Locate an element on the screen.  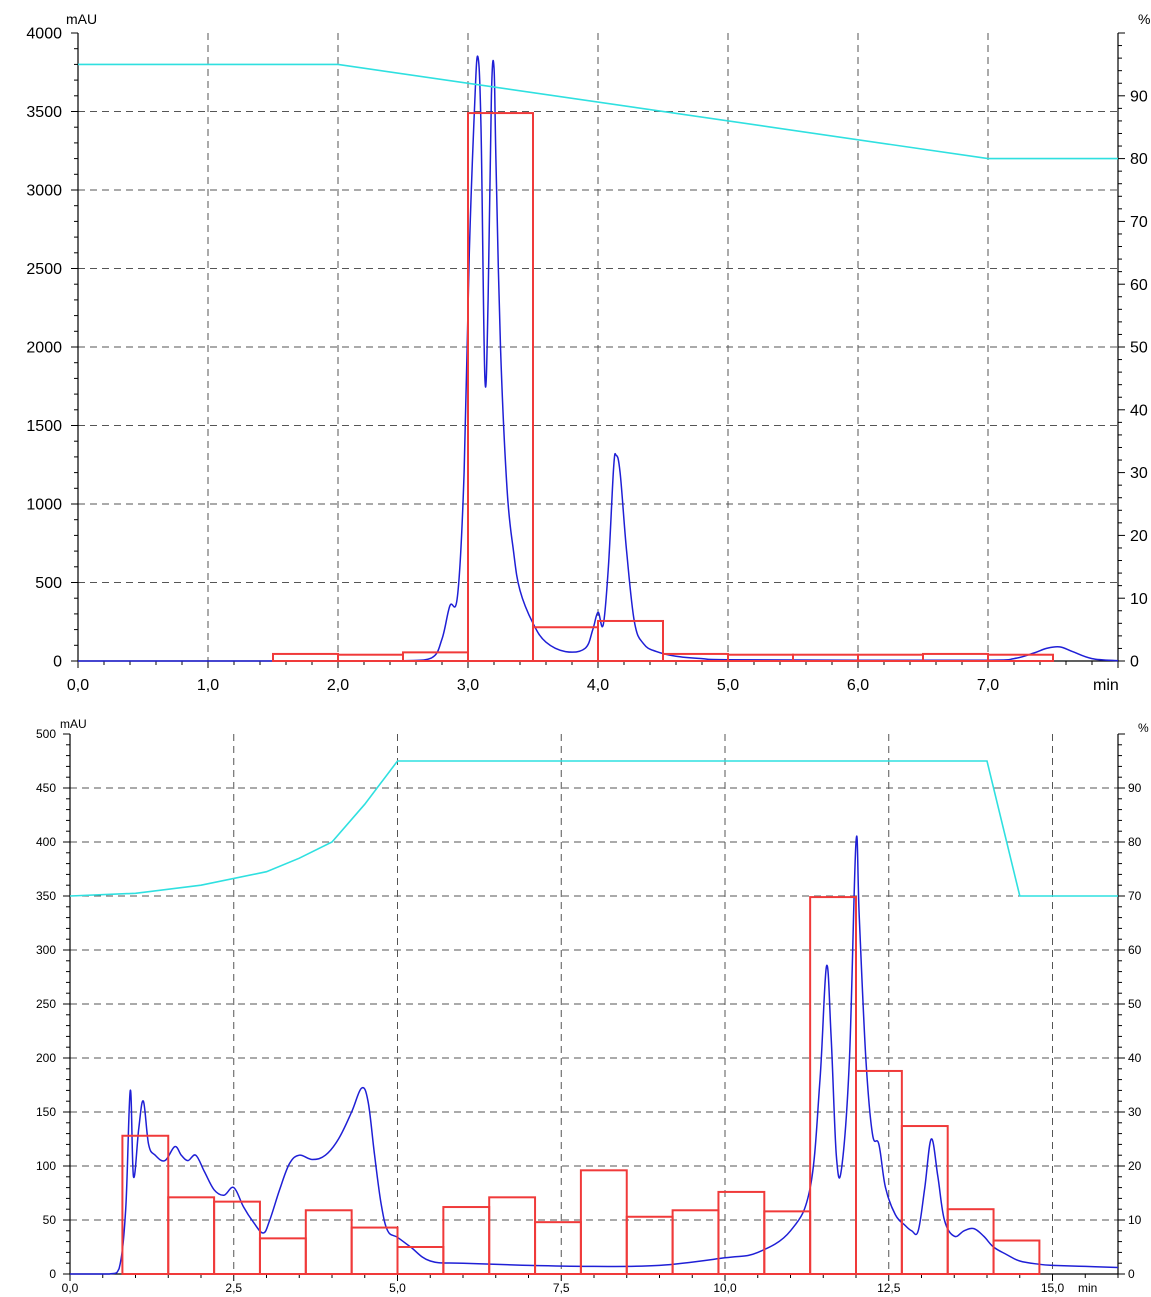
x-tick-label: 2,0 is located at coordinates (338, 685).